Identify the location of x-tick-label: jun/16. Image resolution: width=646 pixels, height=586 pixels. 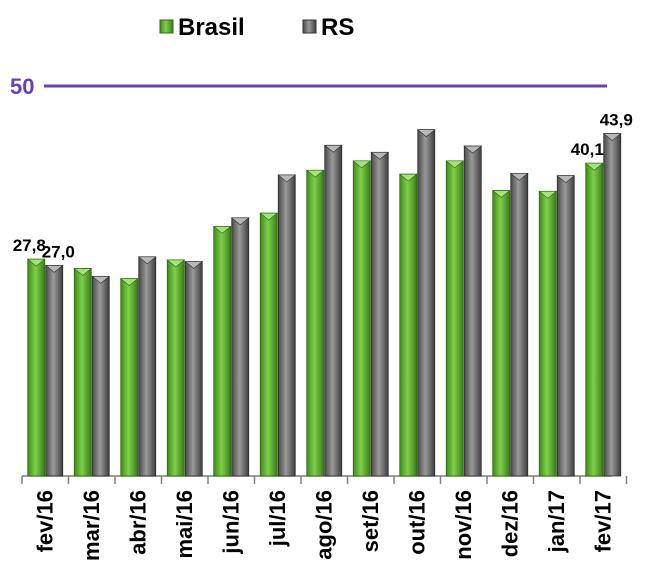
(230, 522).